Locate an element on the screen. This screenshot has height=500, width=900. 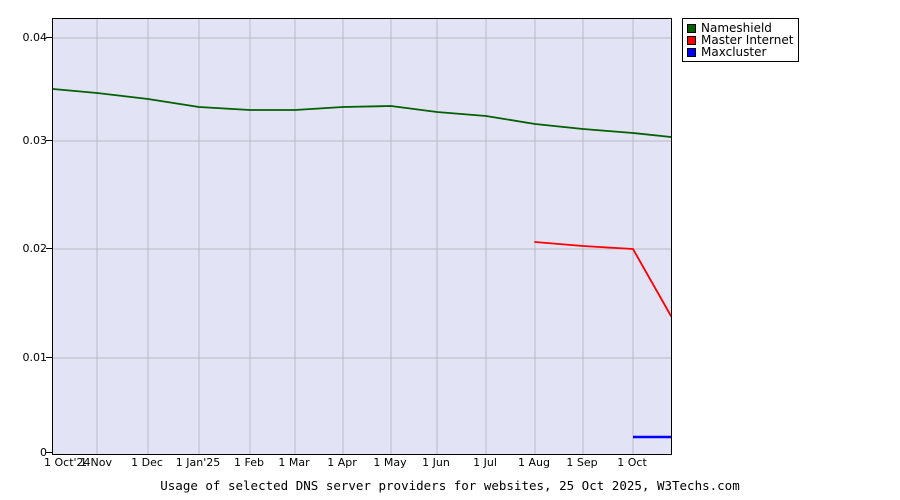
legend-item-master-internet: Master Internet is located at coordinates (740, 40).